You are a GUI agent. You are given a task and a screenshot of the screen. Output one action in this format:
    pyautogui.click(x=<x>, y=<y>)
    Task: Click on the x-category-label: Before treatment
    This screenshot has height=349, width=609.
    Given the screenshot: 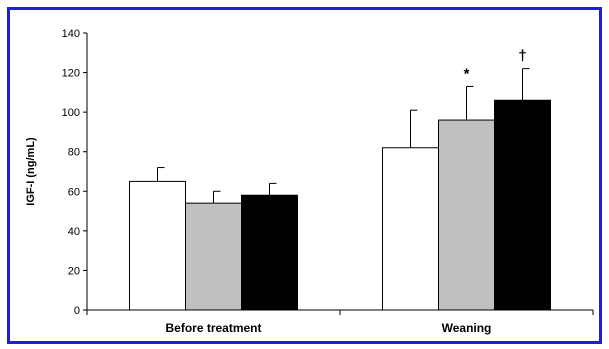 What is the action you would take?
    pyautogui.click(x=213, y=328)
    